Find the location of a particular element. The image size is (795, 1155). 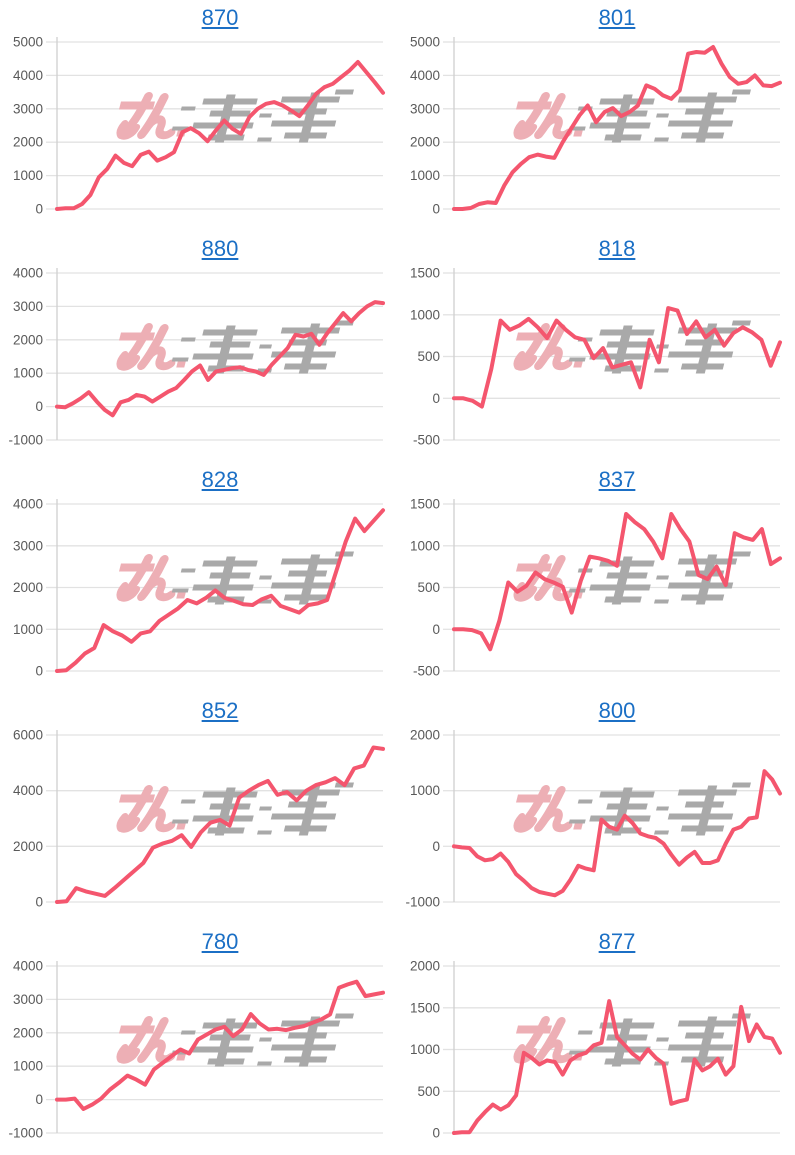

chart-header: 837 is located at coordinates (617, 480).